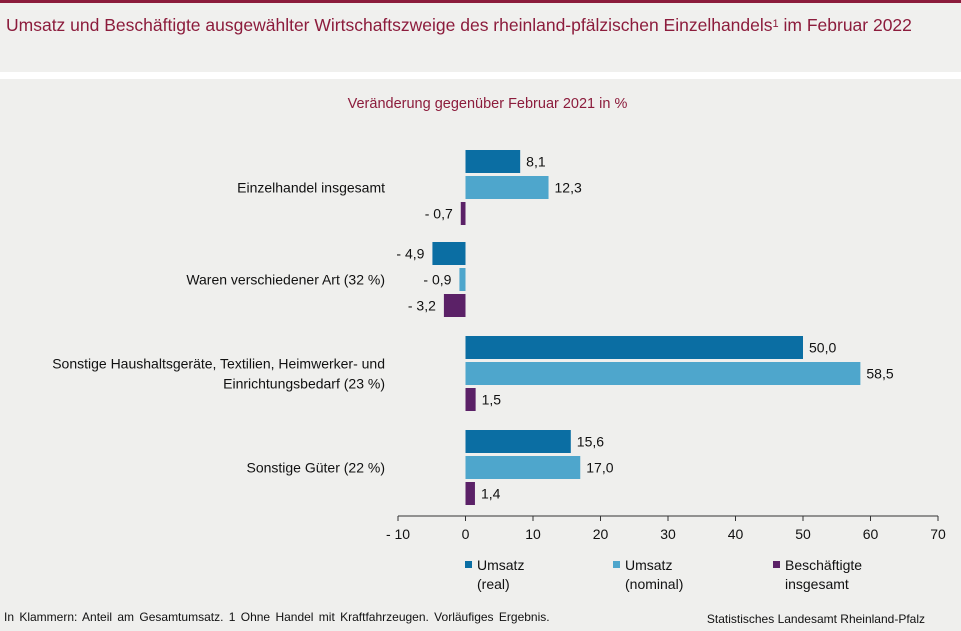 The image size is (961, 631). I want to click on footnote-marker: 1, so click(775, 24).